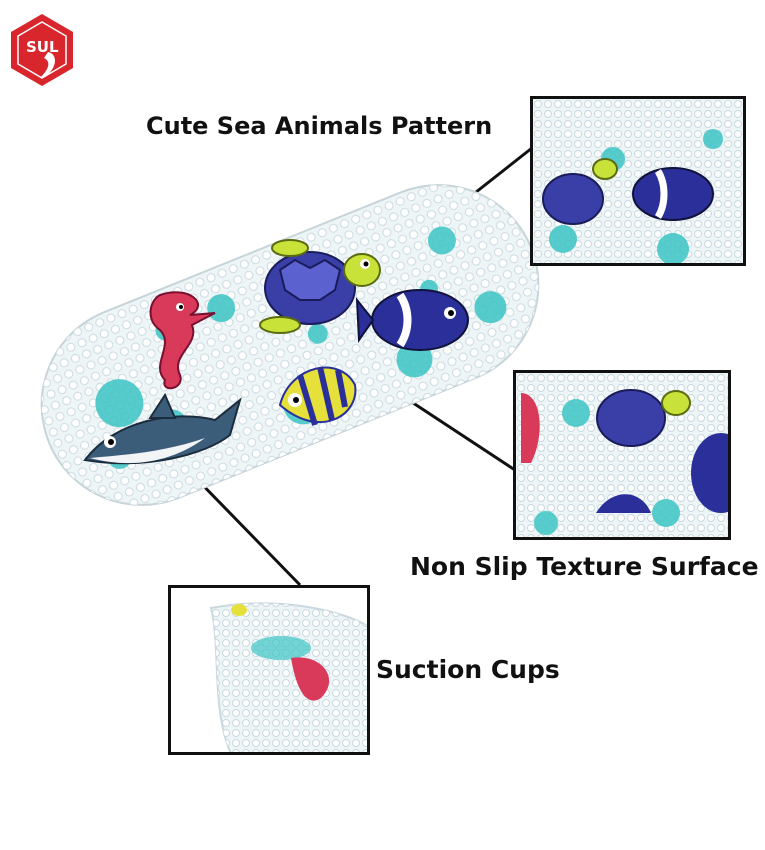 The height and width of the screenshot is (850, 765). What do you see at coordinates (584, 566) in the screenshot?
I see `label-texture: Non Slip Texture Surface` at bounding box center [584, 566].